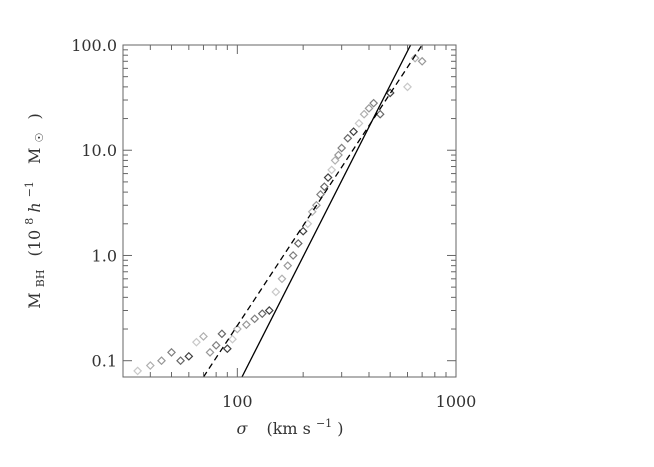  Describe the element at coordinates (34, 243) in the screenshot. I see `y-axis-open: (10` at that location.